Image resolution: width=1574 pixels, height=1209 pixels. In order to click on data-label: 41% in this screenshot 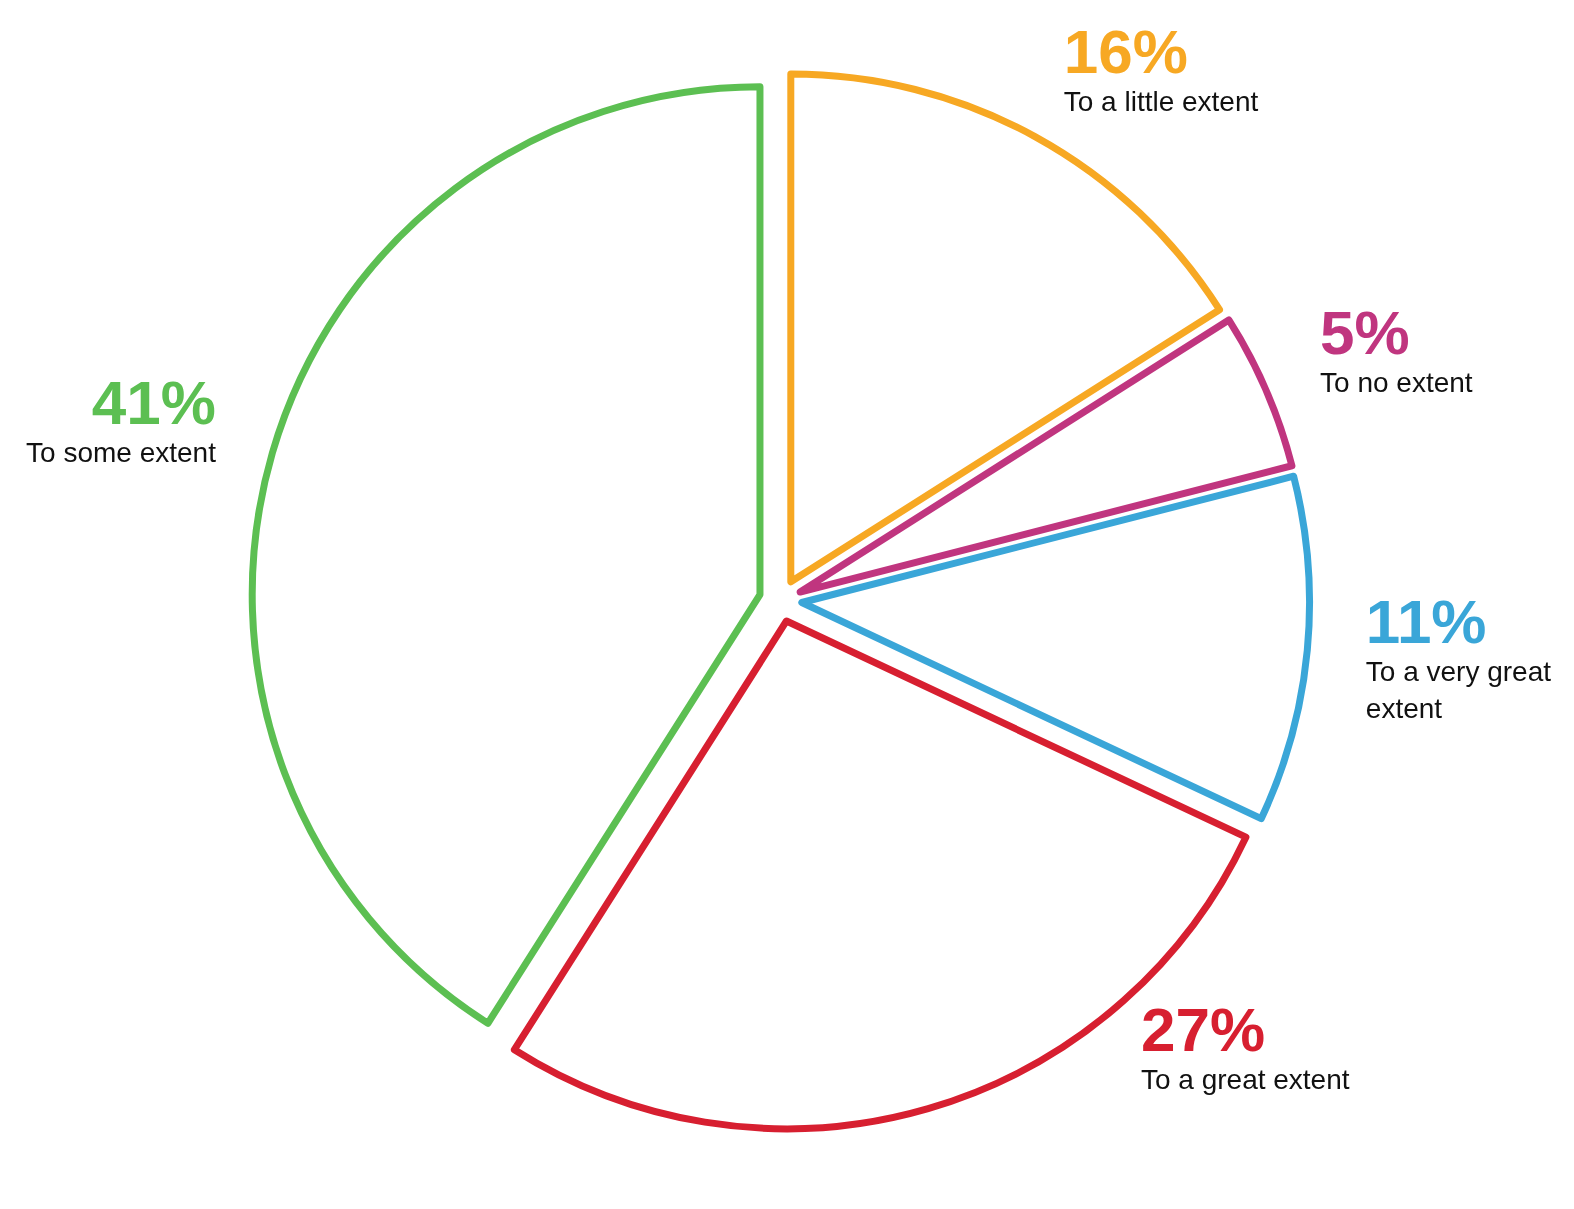, I will do `click(153, 402)`.